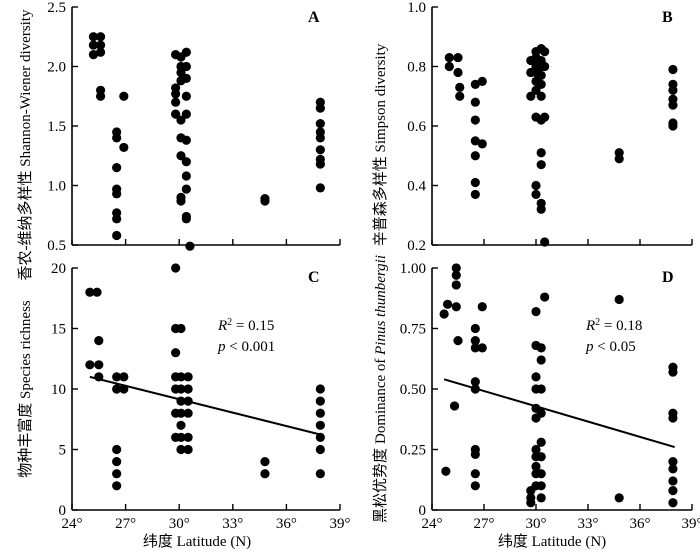 This screenshot has height=553, width=700. Describe the element at coordinates (416, 246) in the screenshot. I see `panel-b-y-tick-label: 0.2` at that location.